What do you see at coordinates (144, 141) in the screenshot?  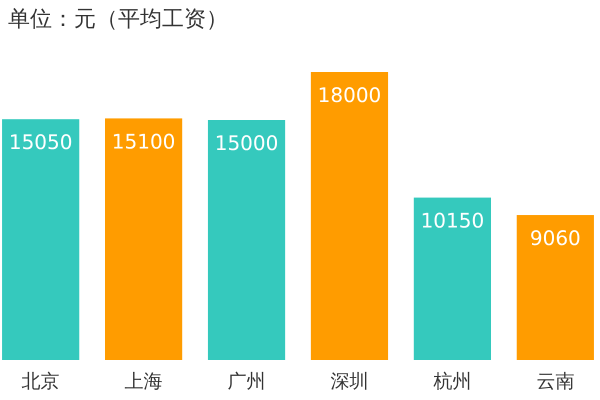 I see `data-label: 15100` at bounding box center [144, 141].